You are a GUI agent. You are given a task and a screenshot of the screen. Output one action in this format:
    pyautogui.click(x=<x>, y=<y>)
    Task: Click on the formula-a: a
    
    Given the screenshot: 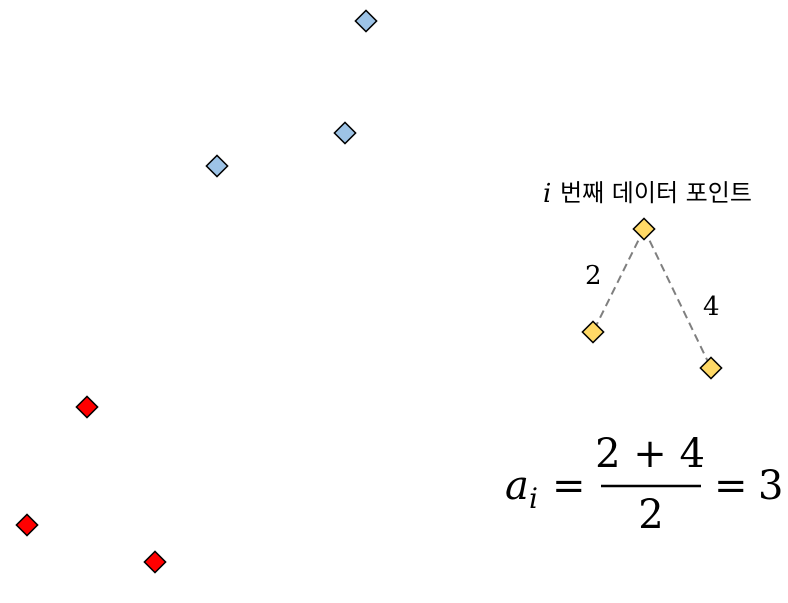 What is the action you would take?
    pyautogui.click(x=517, y=486)
    